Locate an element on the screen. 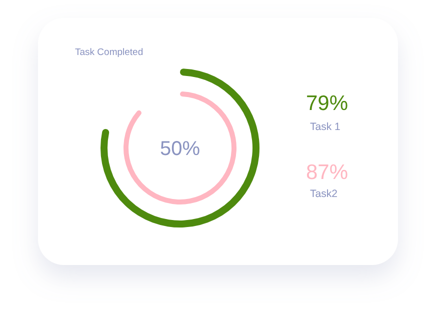 The image size is (437, 323). data-label: 87% is located at coordinates (327, 172).